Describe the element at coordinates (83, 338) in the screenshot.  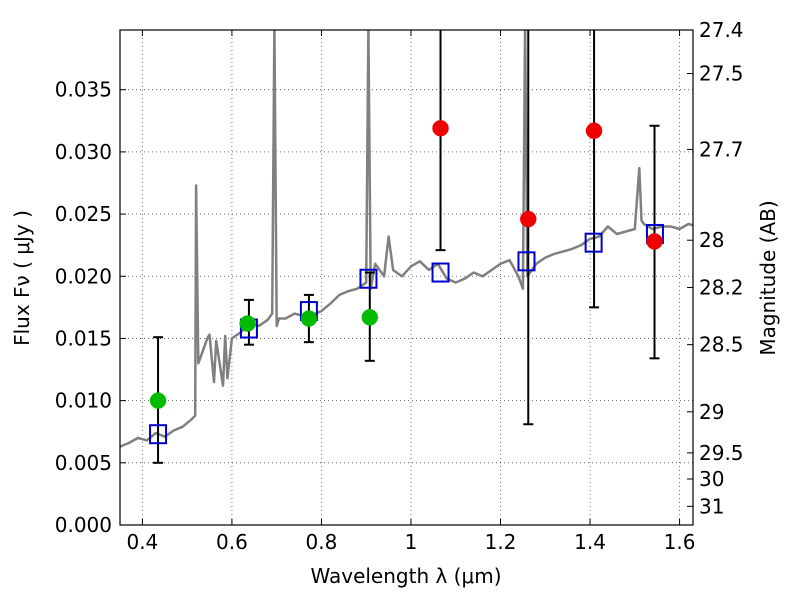
I see `y-tick-label: 0.015` at that location.